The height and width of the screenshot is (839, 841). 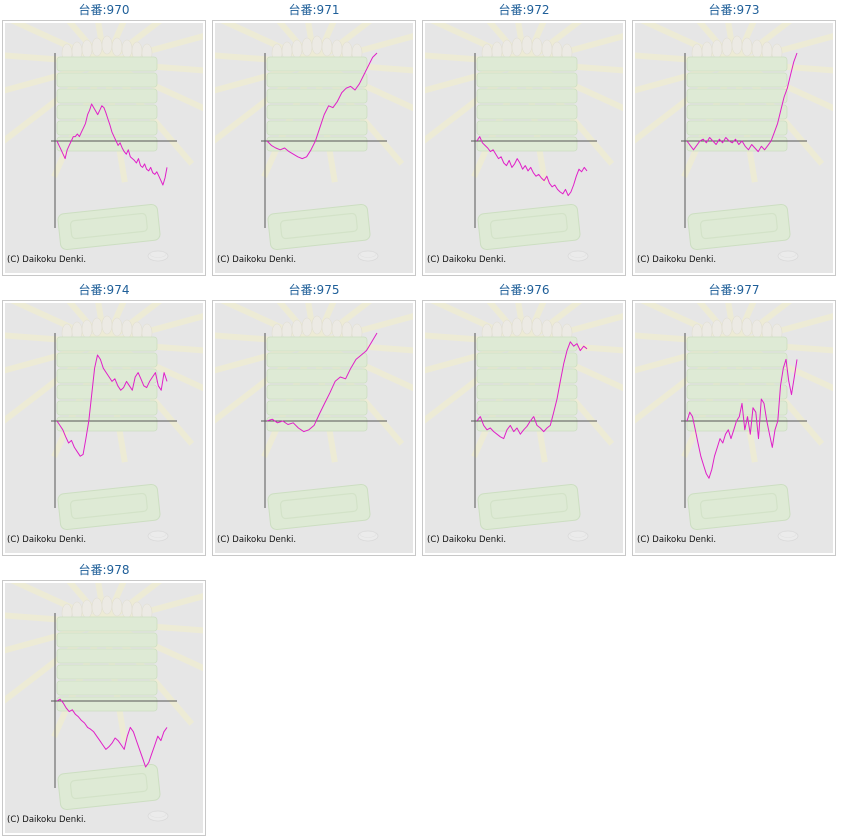 What do you see at coordinates (524, 10) in the screenshot?
I see `machine-number-label: 台番:972` at bounding box center [524, 10].